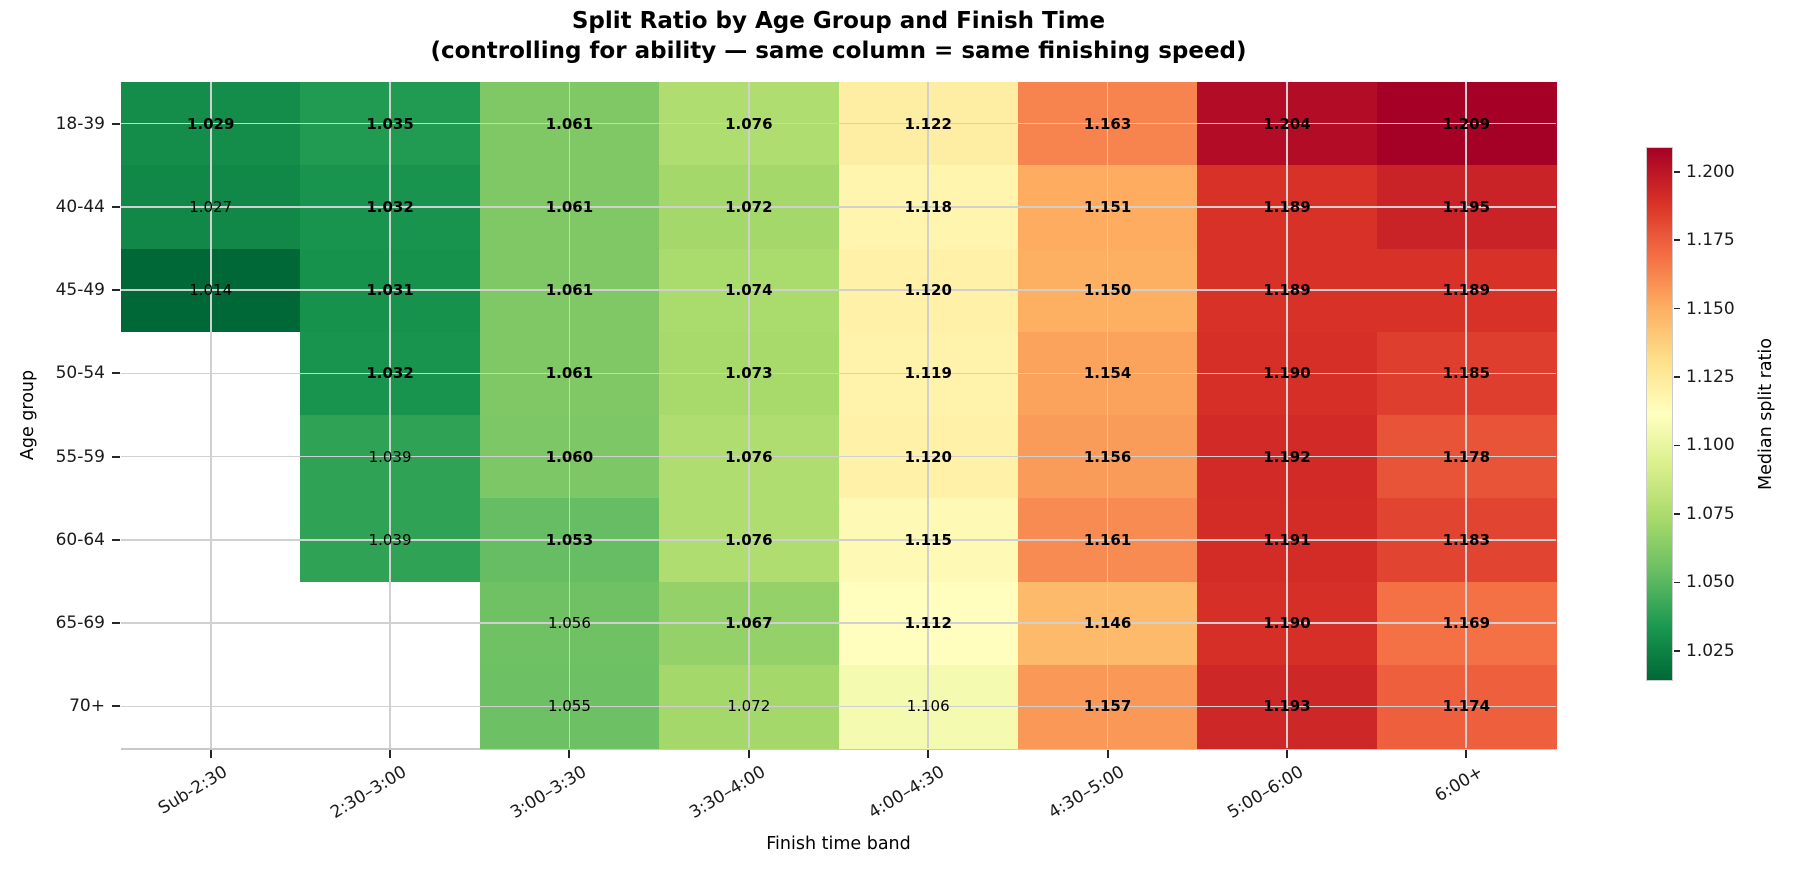 The image size is (1793, 880). What do you see at coordinates (1710, 650) in the screenshot?
I see `colorbar-tick-label: 1.025` at bounding box center [1710, 650].